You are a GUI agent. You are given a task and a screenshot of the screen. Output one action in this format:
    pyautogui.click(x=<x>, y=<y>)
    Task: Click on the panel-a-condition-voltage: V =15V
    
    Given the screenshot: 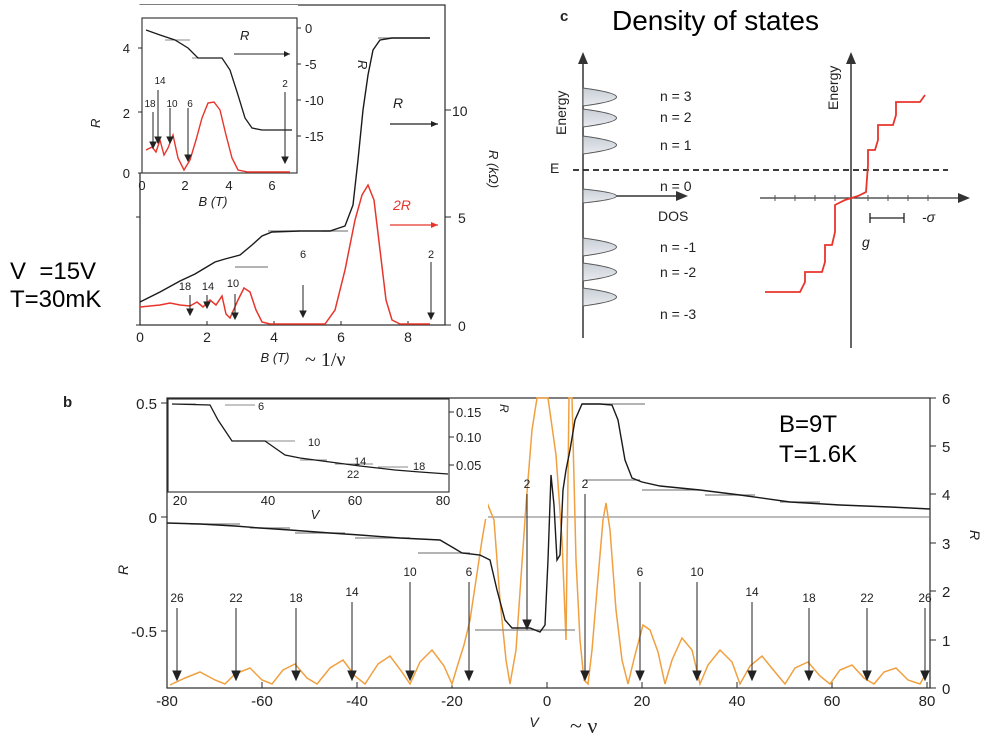 What is the action you would take?
    pyautogui.click(x=53, y=271)
    